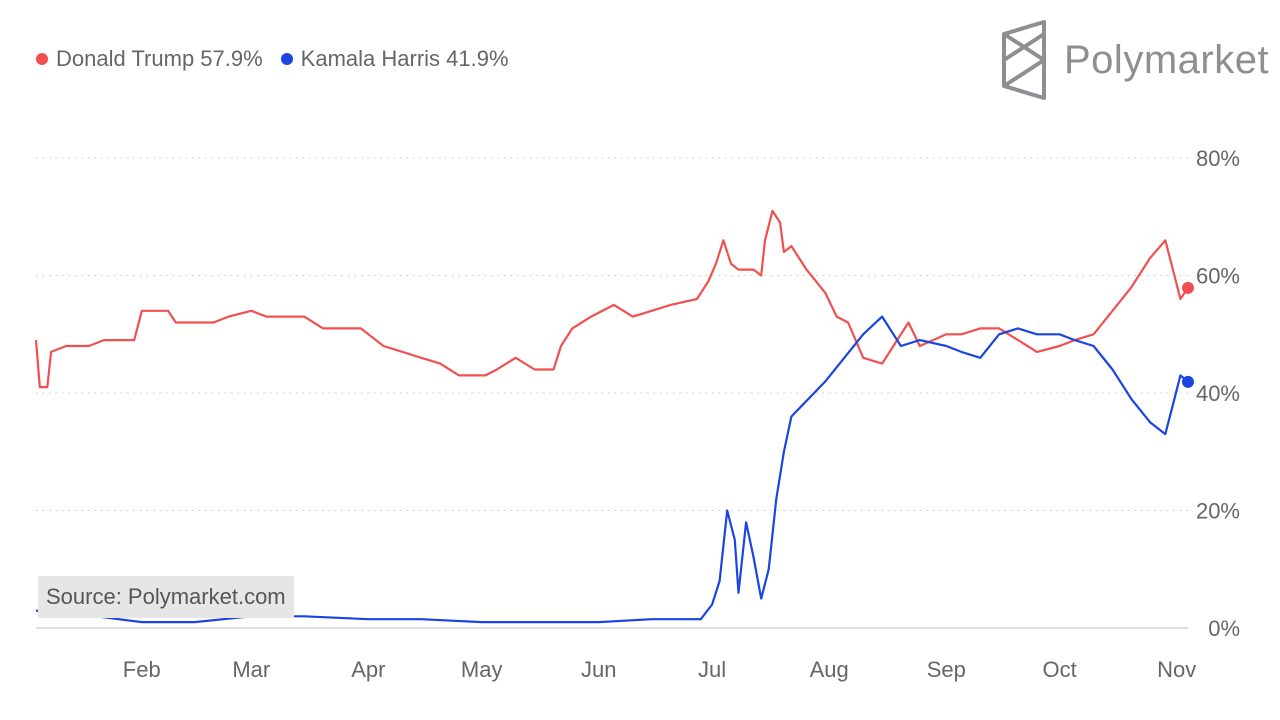  What do you see at coordinates (404, 58) in the screenshot?
I see `legend-label-harris: Kamala Harris 41.9%` at bounding box center [404, 58].